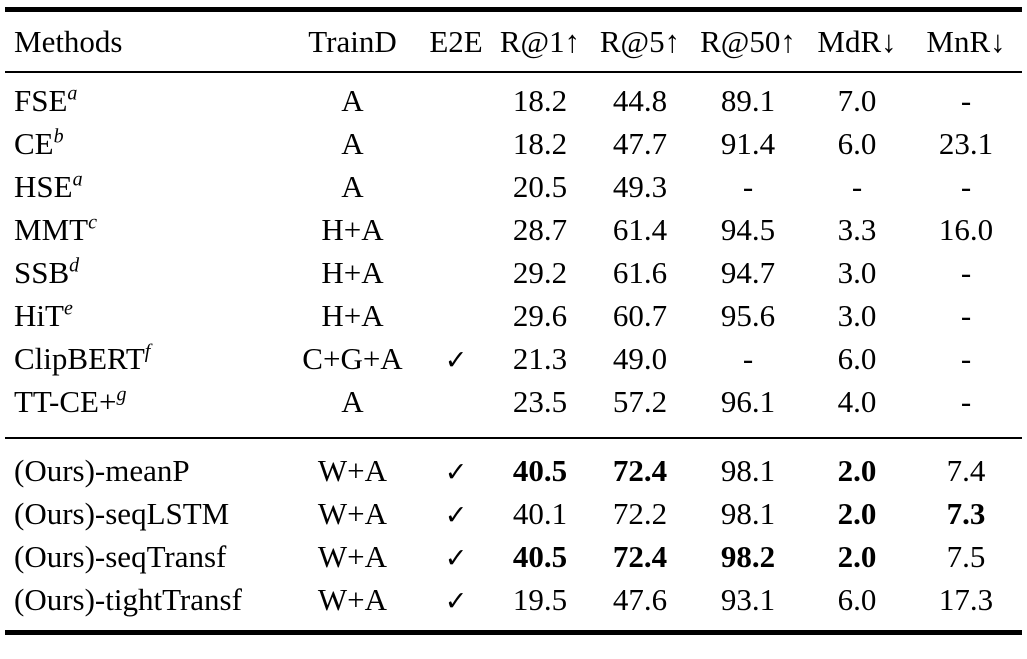  What do you see at coordinates (748, 315) in the screenshot?
I see `metric-r50-cell: 95.6` at bounding box center [748, 315].